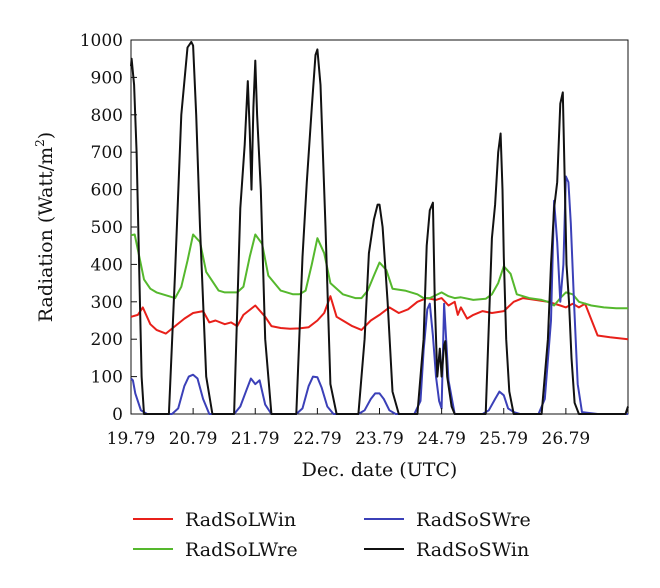 The height and width of the screenshot is (588, 660). I want to click on legend-label-radsoswre: RadSoSWre, so click(473, 520).